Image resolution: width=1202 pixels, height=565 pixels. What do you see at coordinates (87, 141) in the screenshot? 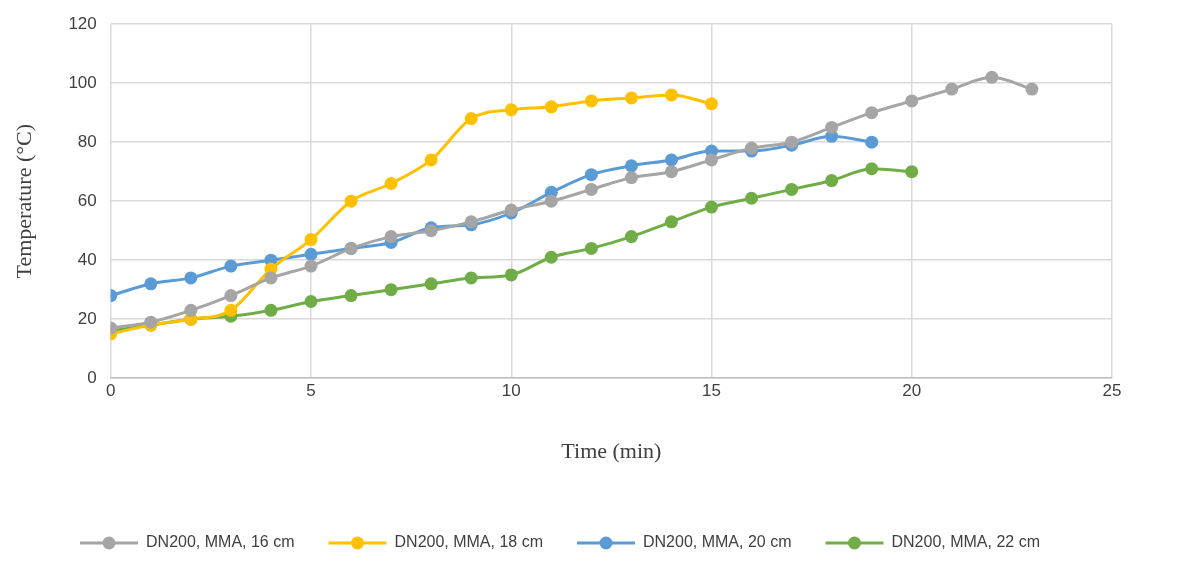
I see `y-tick-label: 80` at bounding box center [87, 141].